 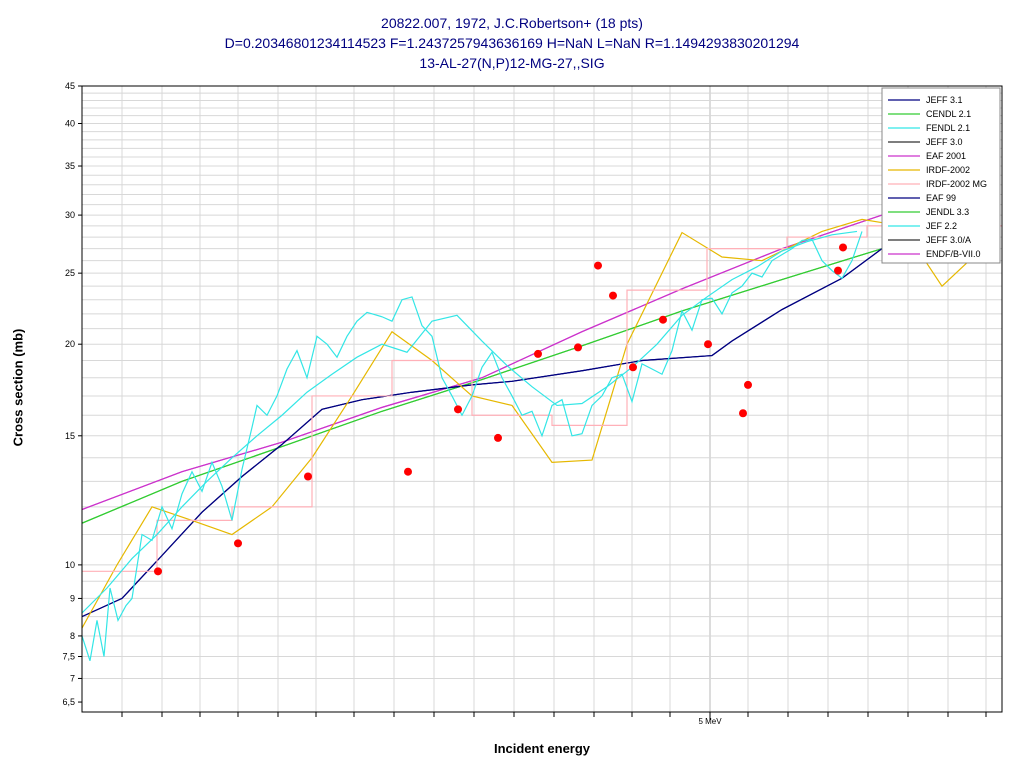 I want to click on legend-label: JENDL 3.3, so click(x=947, y=212).